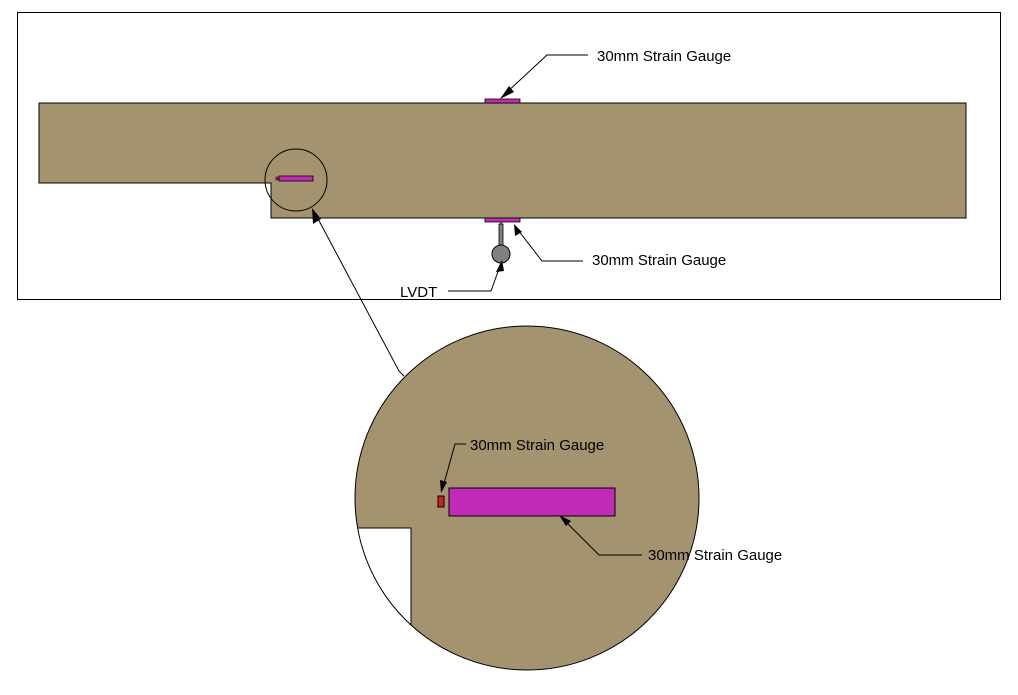 Image resolution: width=1018 pixels, height=695 pixels. I want to click on label-bottom-strain-gauge: 30mm Strain Gauge, so click(659, 260).